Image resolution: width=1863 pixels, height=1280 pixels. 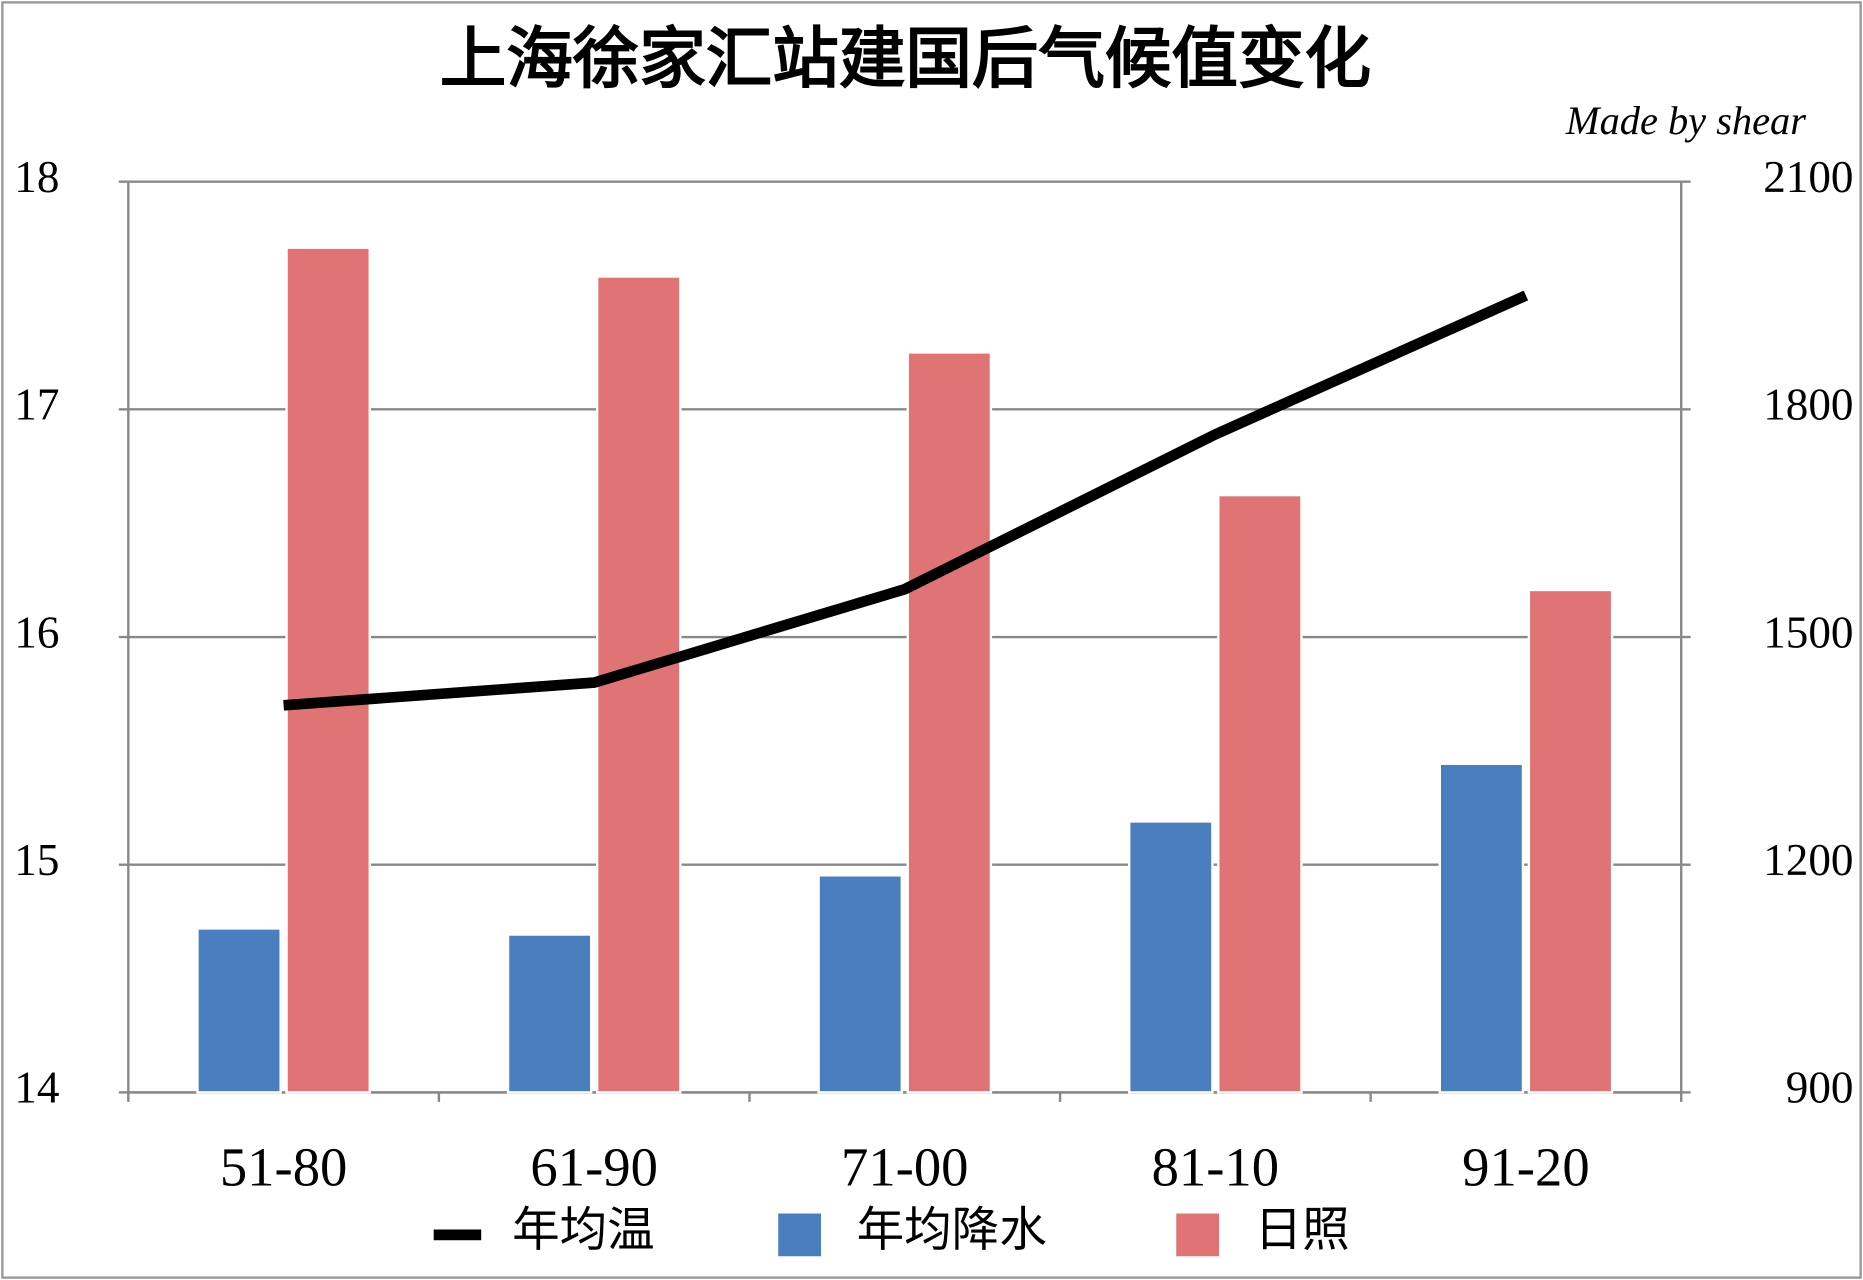 I want to click on x-tick-label: 81-10, so click(x=1215, y=1167).